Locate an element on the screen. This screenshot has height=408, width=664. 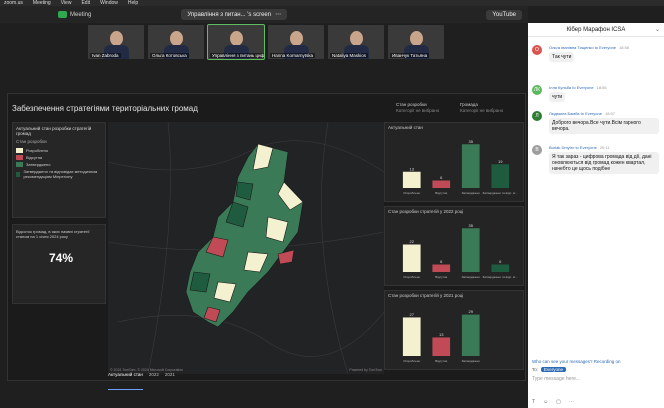
chart-title: Актуальний стан is located at coordinates (405, 127).